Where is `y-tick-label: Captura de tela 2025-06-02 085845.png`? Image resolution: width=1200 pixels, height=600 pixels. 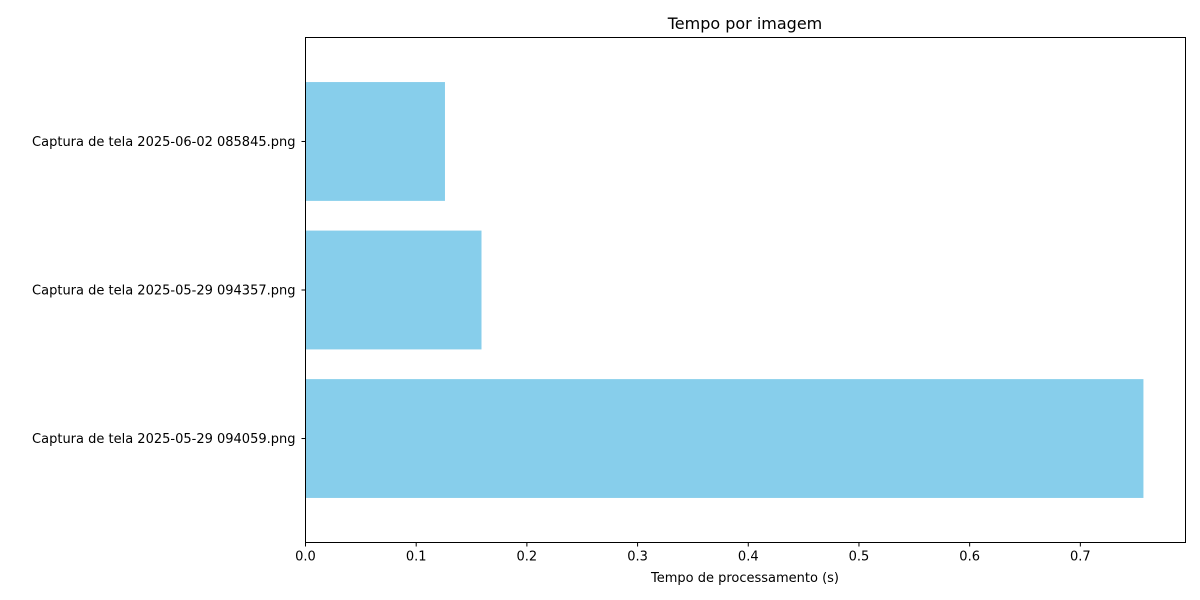
y-tick-label: Captura de tela 2025-06-02 085845.png is located at coordinates (163, 142).